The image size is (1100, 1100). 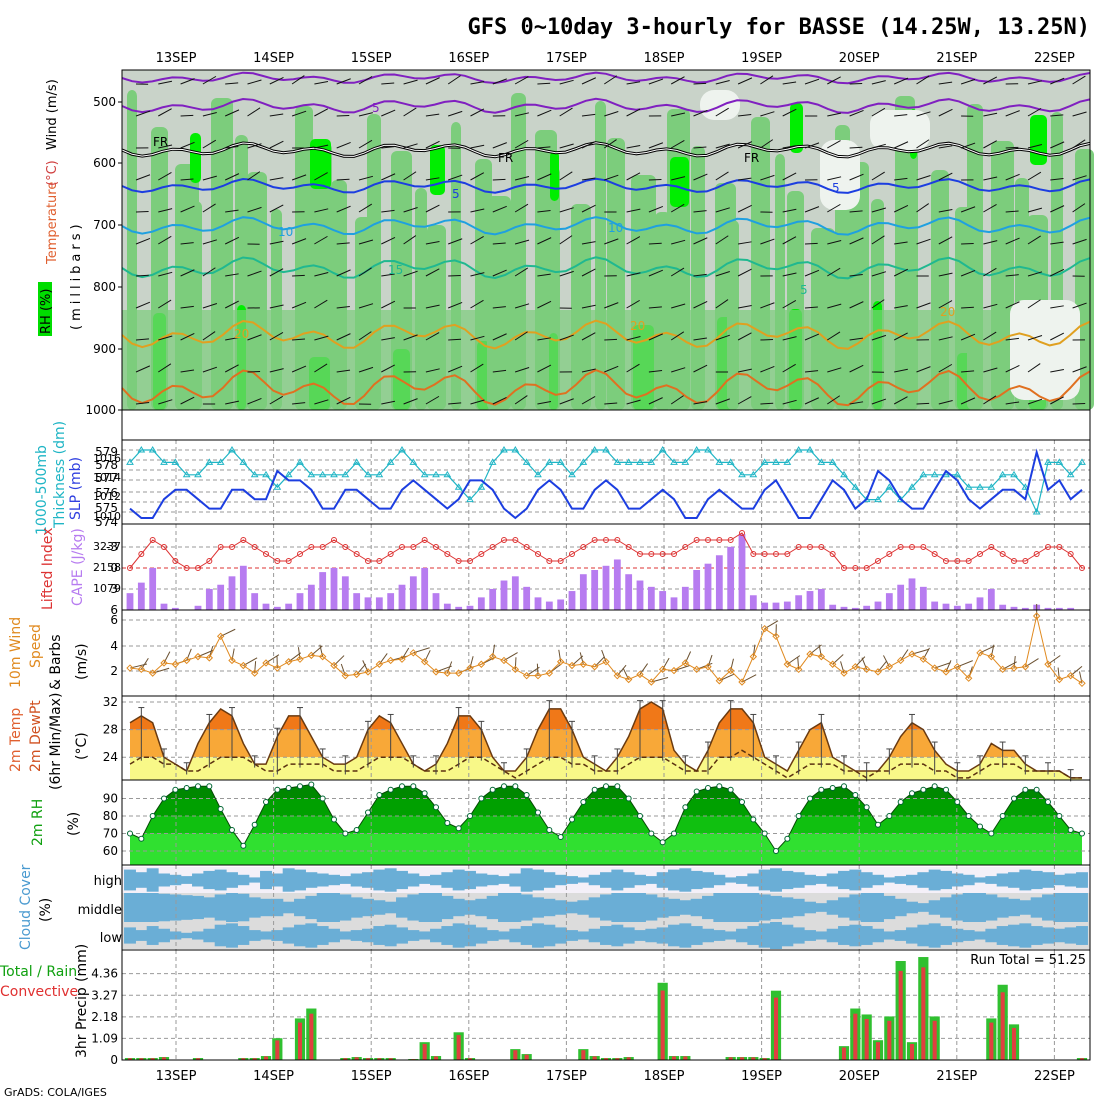 I want to click on tick-label: 2.18, so click(x=104, y=1017).